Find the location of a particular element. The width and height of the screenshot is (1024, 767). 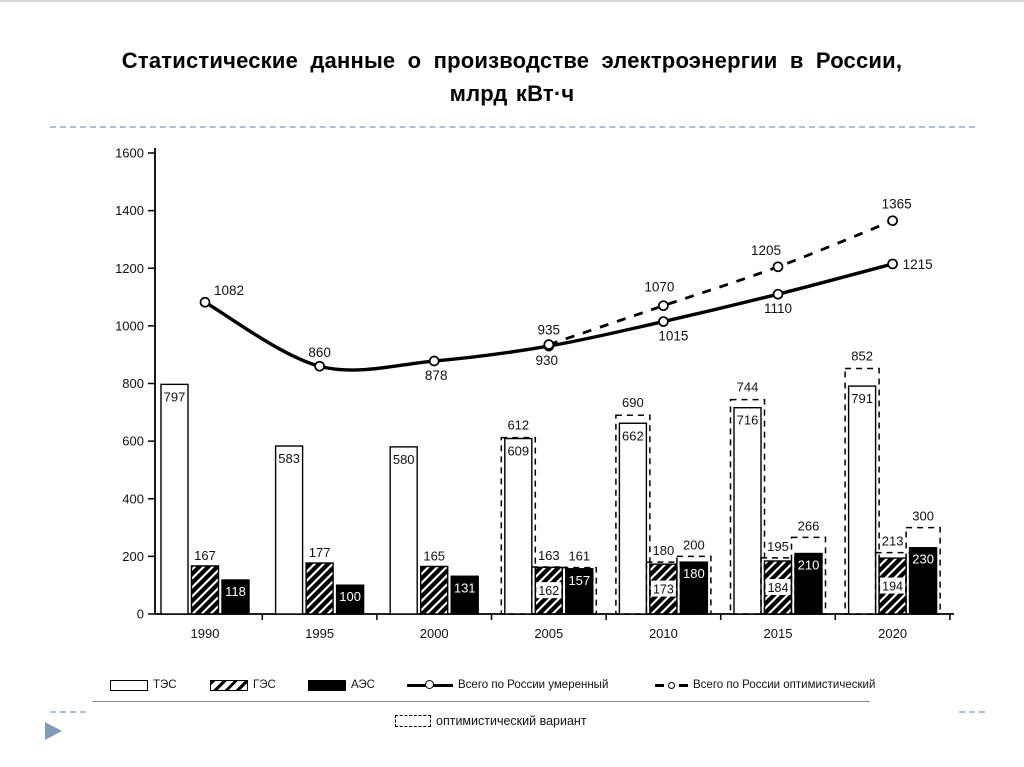

optimistic-line is located at coordinates (721, 282).